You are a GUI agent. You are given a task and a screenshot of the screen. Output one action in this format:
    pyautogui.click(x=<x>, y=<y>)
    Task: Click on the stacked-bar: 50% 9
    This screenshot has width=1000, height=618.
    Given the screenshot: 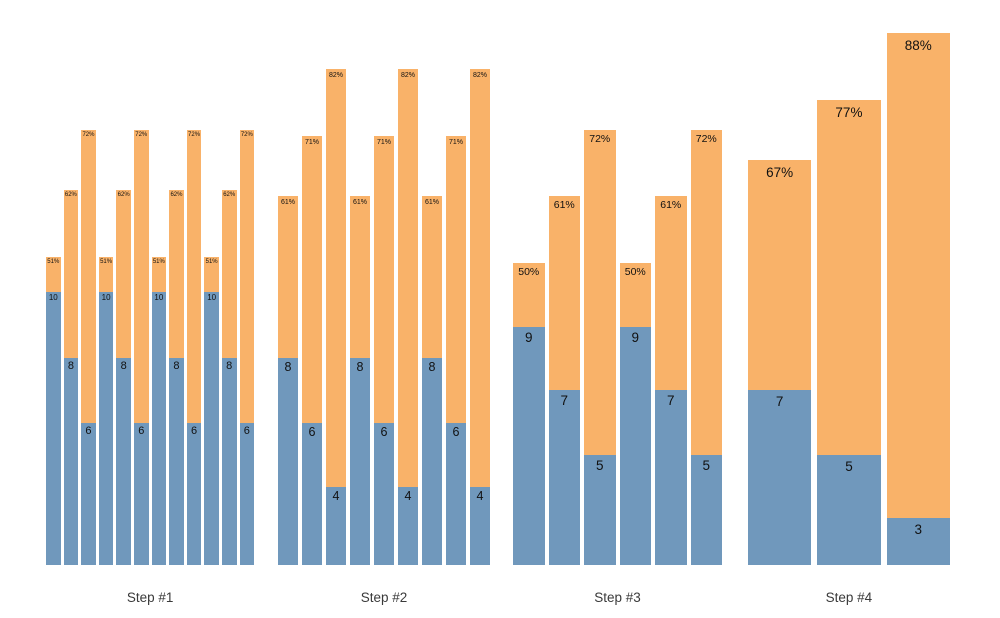 What is the action you would take?
    pyautogui.click(x=635, y=413)
    